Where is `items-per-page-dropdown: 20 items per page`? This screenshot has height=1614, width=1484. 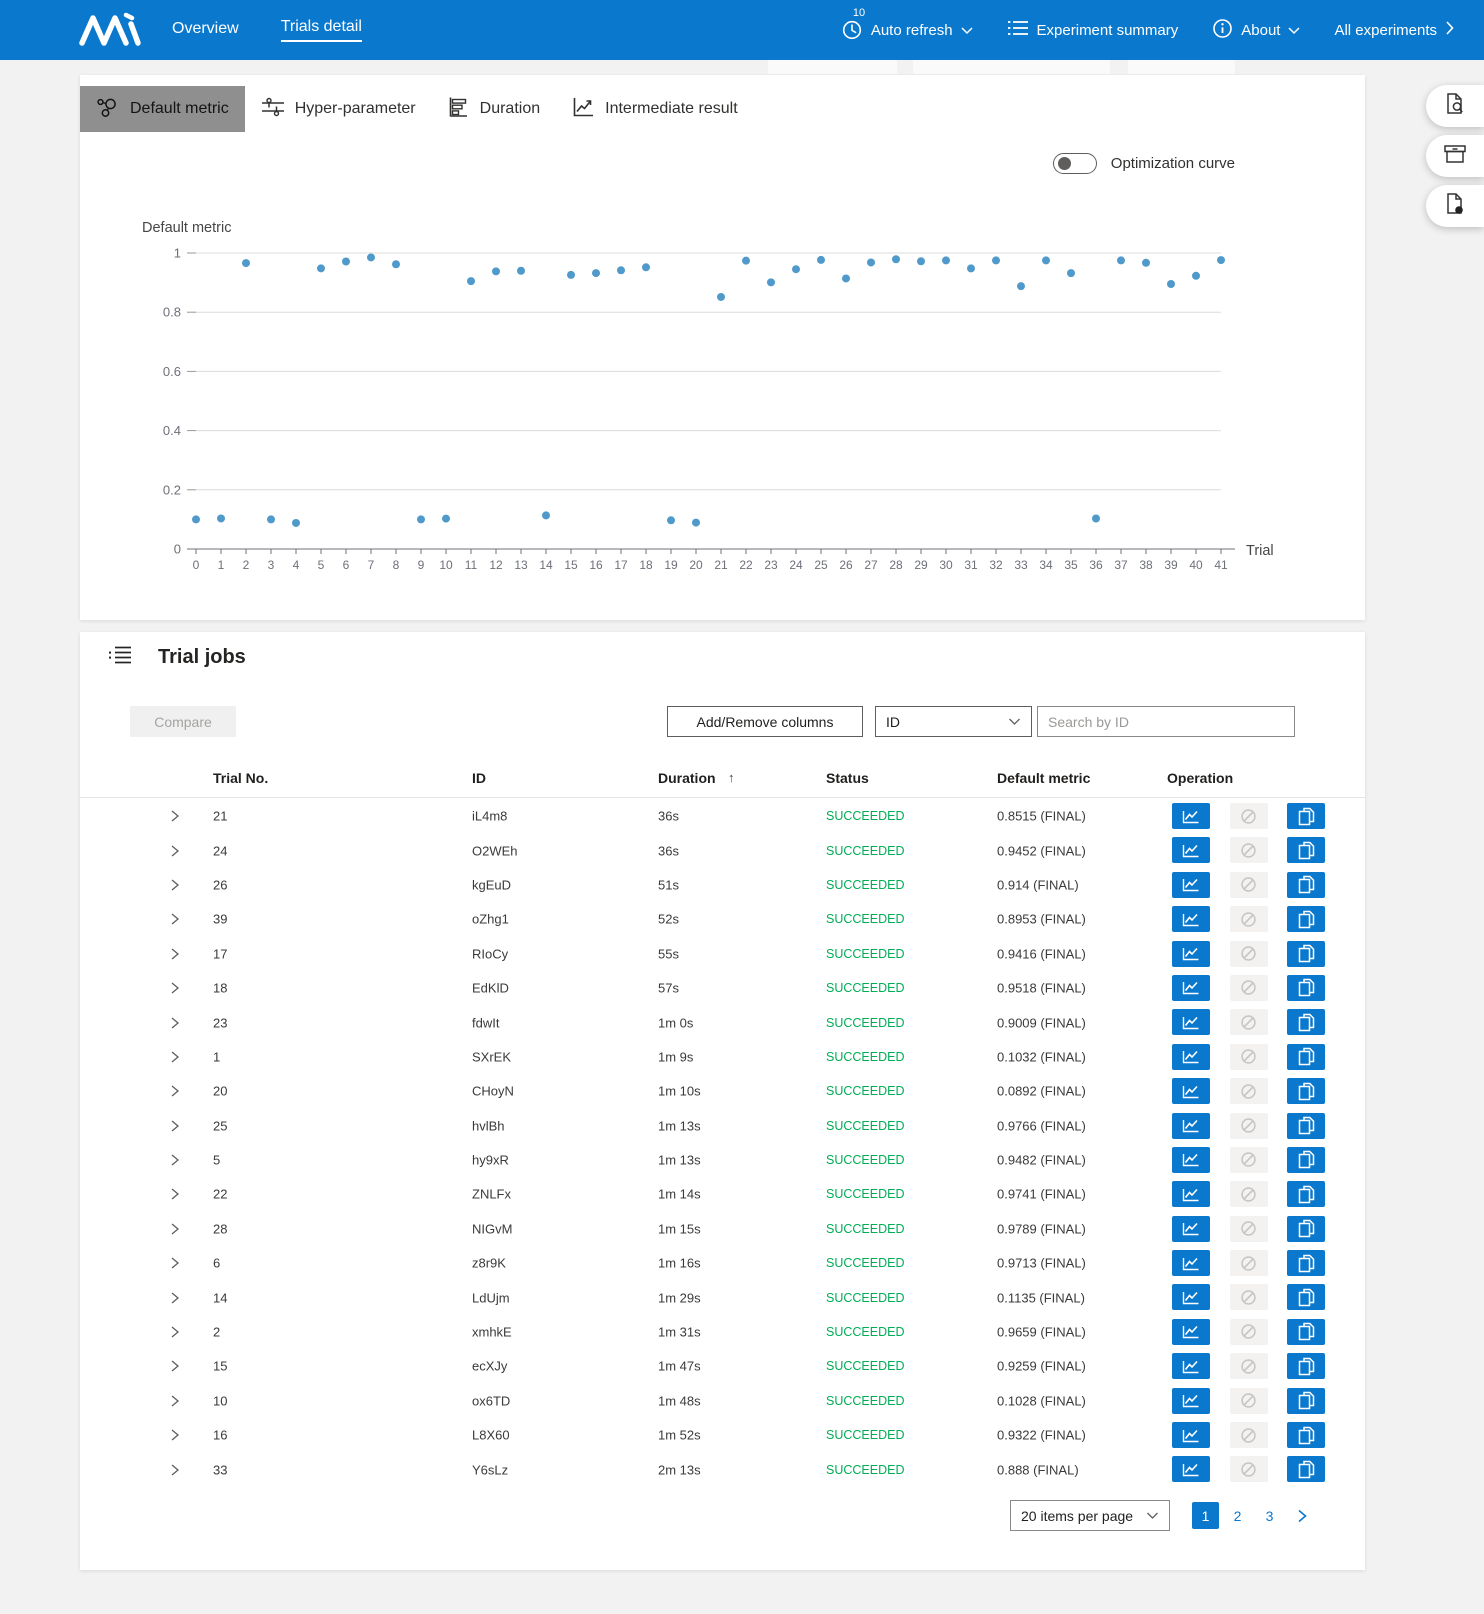 items-per-page-dropdown: 20 items per page is located at coordinates (1090, 1515).